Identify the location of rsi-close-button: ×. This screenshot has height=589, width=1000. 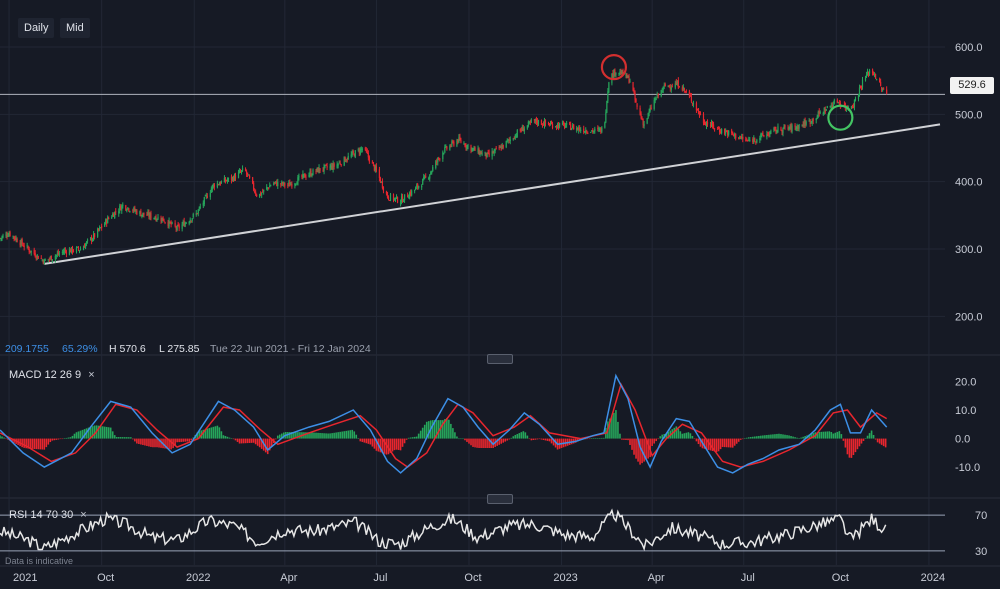
(83, 515).